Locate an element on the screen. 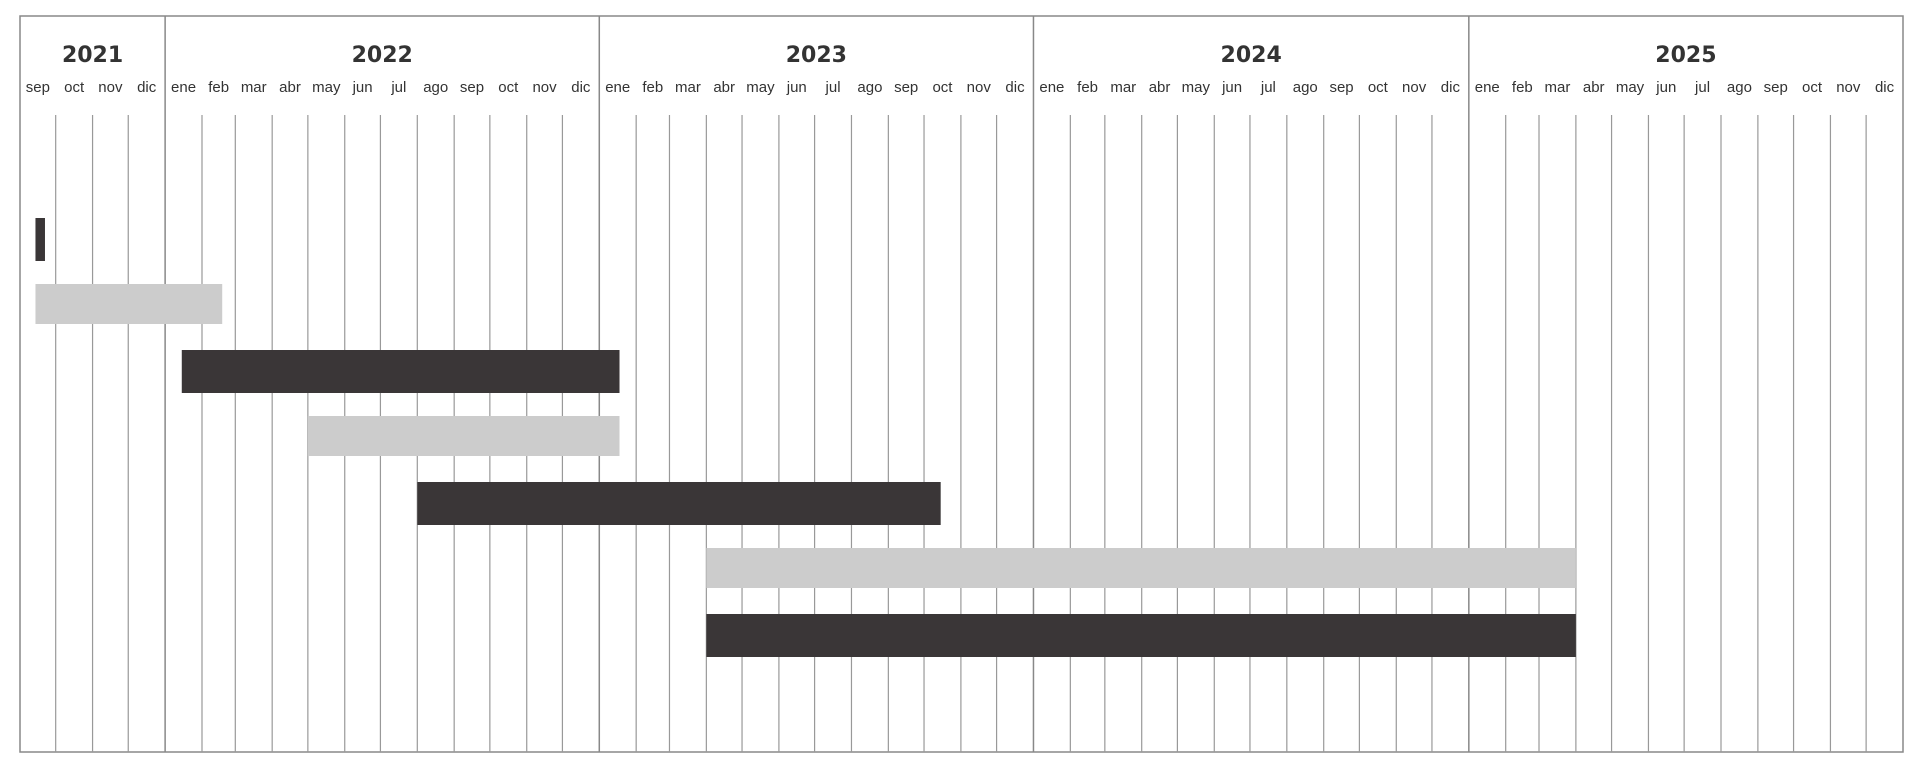  year-label: 2021 is located at coordinates (92, 55).